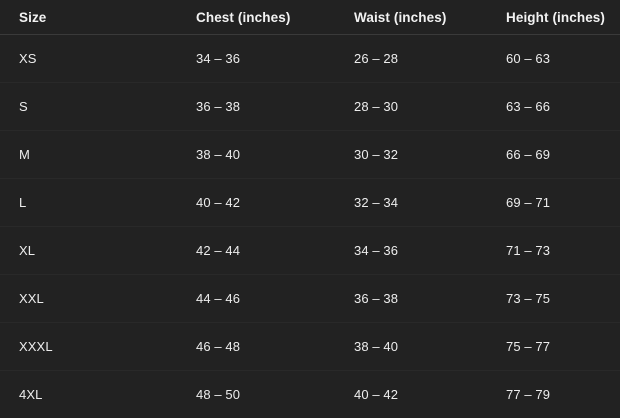 Image resolution: width=620 pixels, height=418 pixels. What do you see at coordinates (89, 394) in the screenshot?
I see `cell-size: 4XL` at bounding box center [89, 394].